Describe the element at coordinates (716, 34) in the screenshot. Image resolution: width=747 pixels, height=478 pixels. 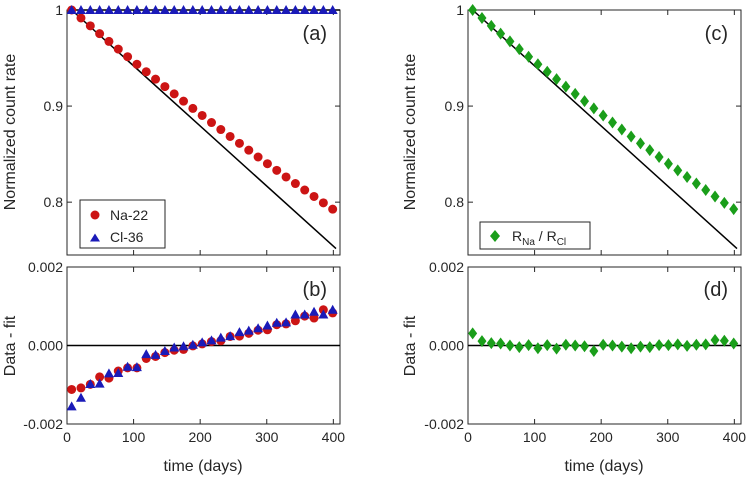
I see `panel-c-tag: (c)` at that location.